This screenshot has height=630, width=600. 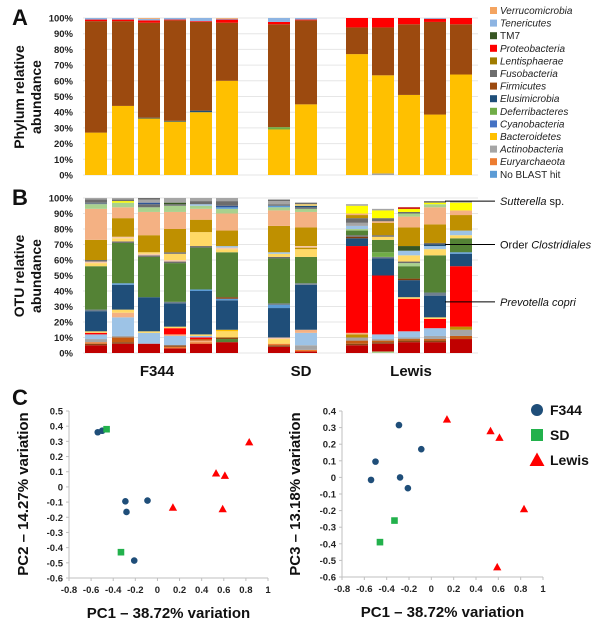 I want to click on pca-legend-item: SD, so click(x=550, y=435).